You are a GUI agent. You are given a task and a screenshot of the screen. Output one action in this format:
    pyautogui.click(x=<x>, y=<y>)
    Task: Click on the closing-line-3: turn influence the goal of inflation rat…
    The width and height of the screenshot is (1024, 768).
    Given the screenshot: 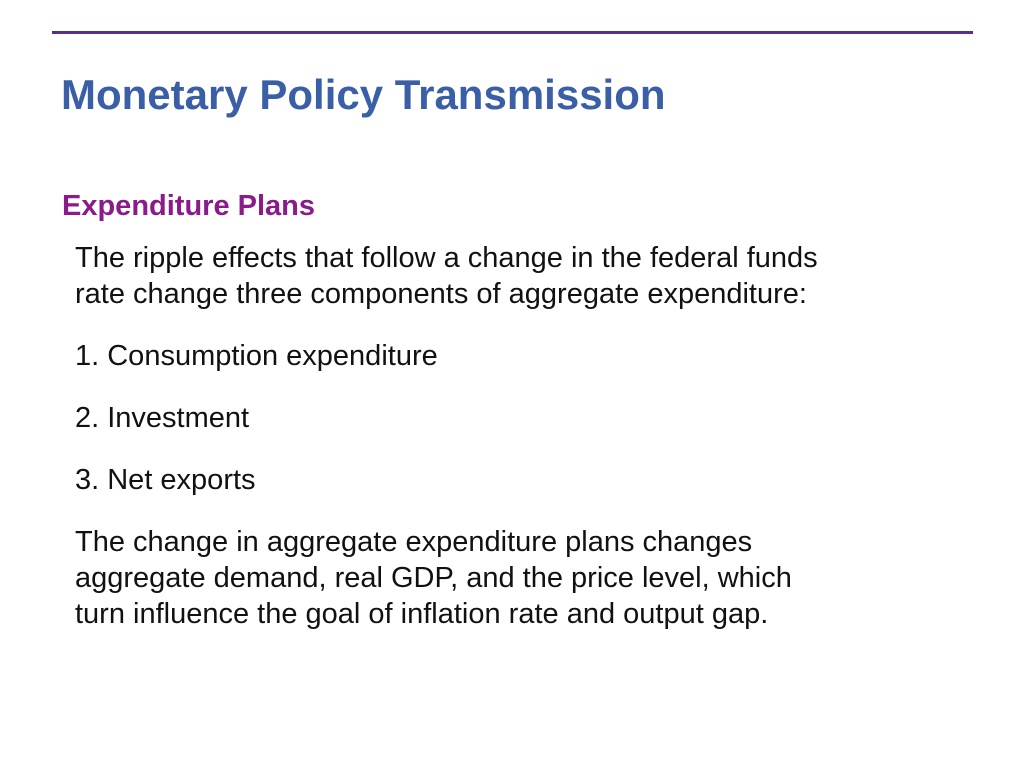 What is the action you would take?
    pyautogui.click(x=422, y=614)
    